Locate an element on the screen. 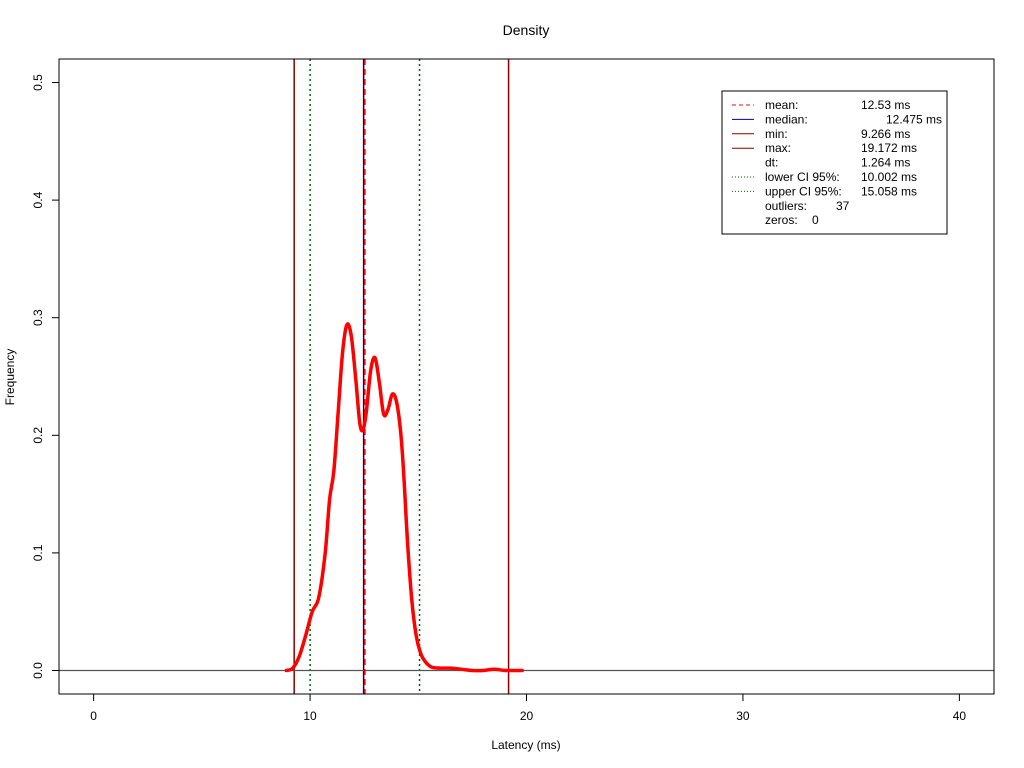 The width and height of the screenshot is (1024, 768). legend-value: 12.475 ms is located at coordinates (914, 119).